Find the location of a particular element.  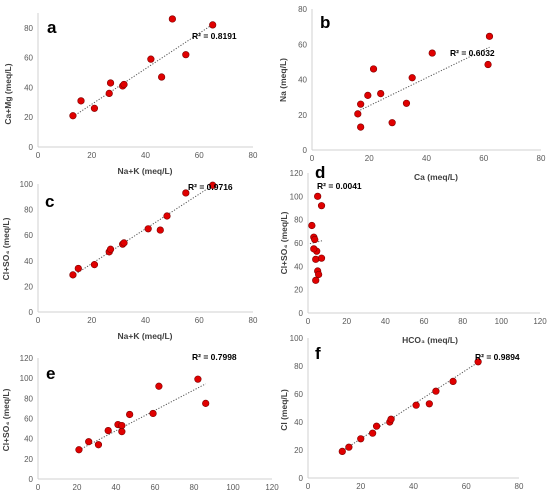

panel-letter: a is located at coordinates (52, 27).